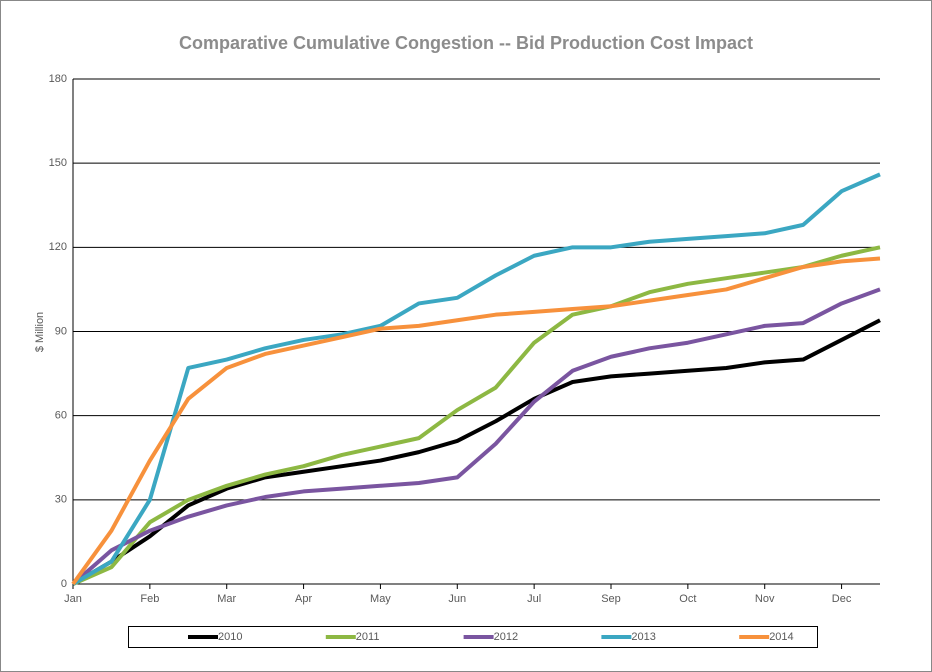 The image size is (932, 672). Describe the element at coordinates (61, 500) in the screenshot. I see `y-tick-label: 30` at that location.